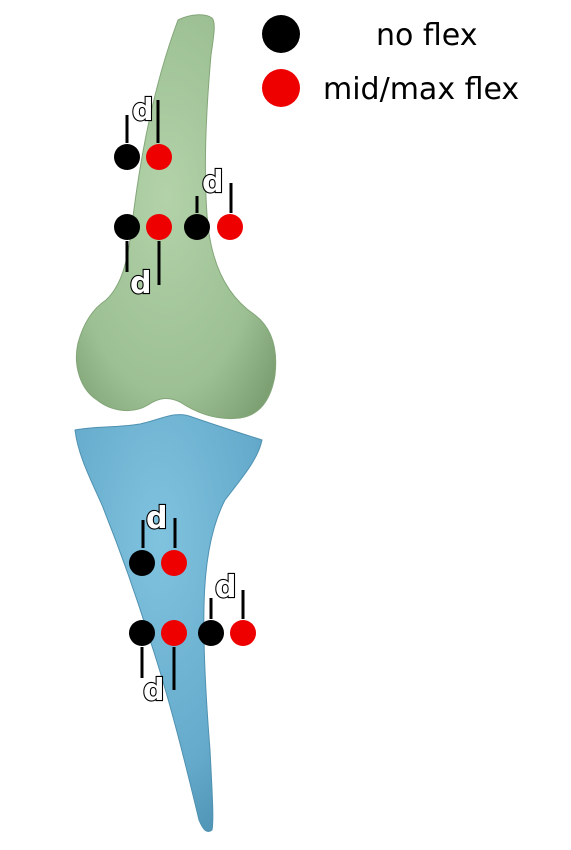 The width and height of the screenshot is (571, 850). What do you see at coordinates (156, 518) in the screenshot?
I see `tibia-marker-1-label: d` at bounding box center [156, 518].